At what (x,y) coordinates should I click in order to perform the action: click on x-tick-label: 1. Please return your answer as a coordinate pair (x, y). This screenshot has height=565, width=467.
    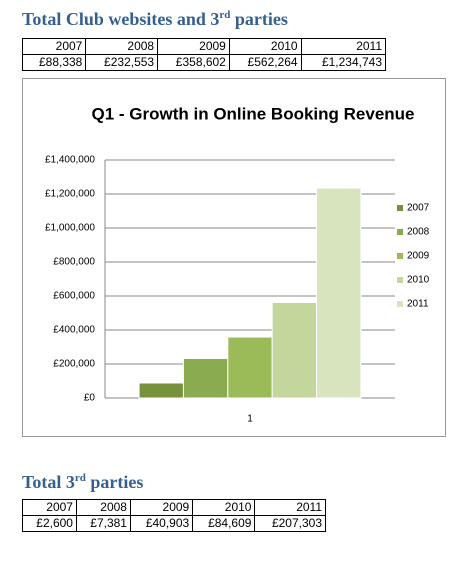
    Looking at the image, I should click on (250, 419).